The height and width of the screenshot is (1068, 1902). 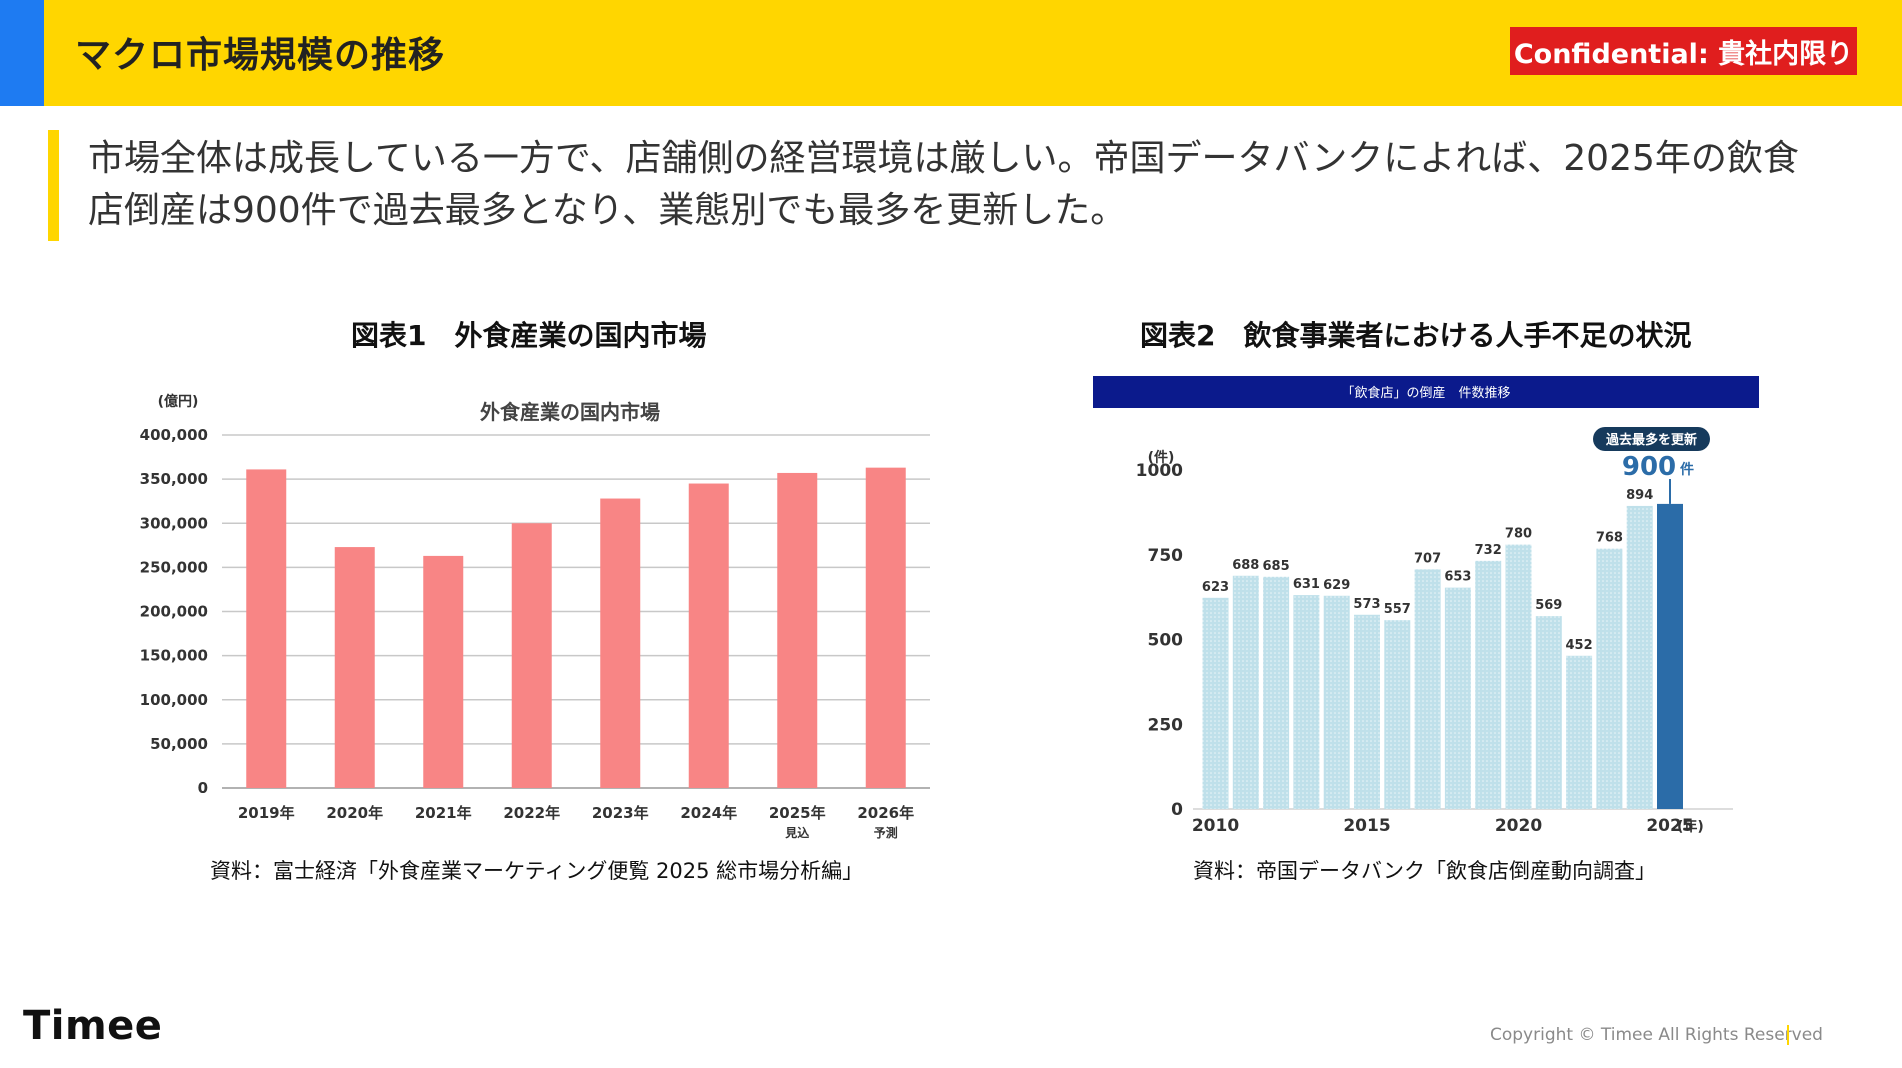 What do you see at coordinates (570, 412) in the screenshot?
I see `chart1-title: 外食産業の国内市場` at bounding box center [570, 412].